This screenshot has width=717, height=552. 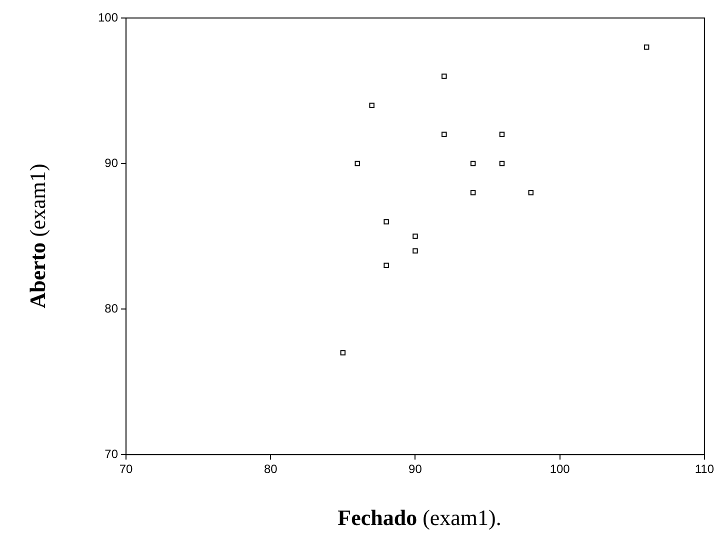 I want to click on x-axis-title: Fechado (exam1)., so click(x=419, y=518).